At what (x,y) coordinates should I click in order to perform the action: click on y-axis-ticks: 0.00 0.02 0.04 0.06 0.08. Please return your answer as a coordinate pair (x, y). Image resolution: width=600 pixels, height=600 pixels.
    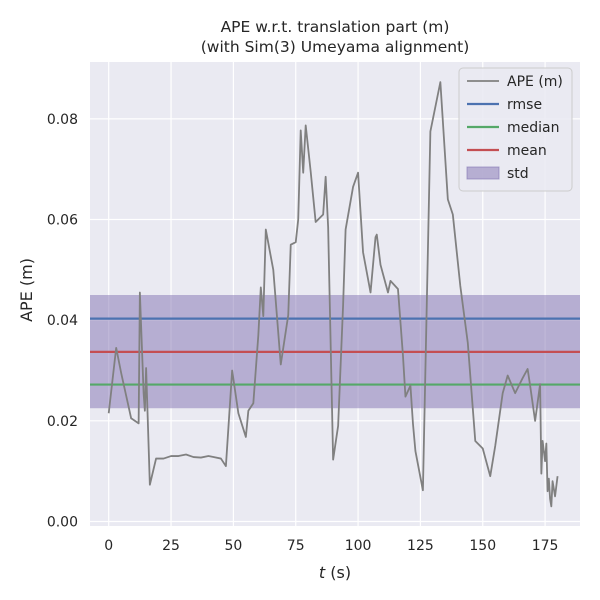
    Looking at the image, I should click on (62, 321).